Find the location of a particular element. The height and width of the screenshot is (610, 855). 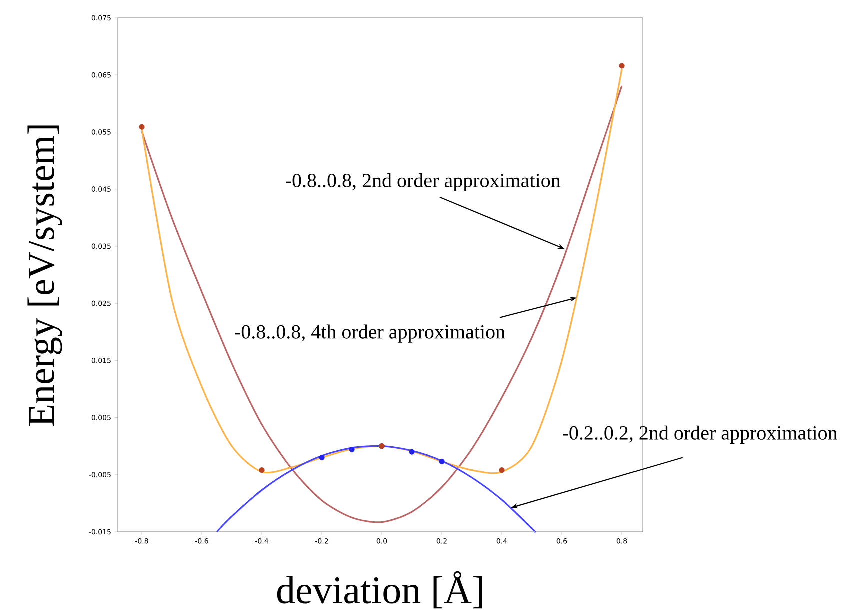

annotation: -0.8..0.8, 4th order approximation is located at coordinates (370, 333).